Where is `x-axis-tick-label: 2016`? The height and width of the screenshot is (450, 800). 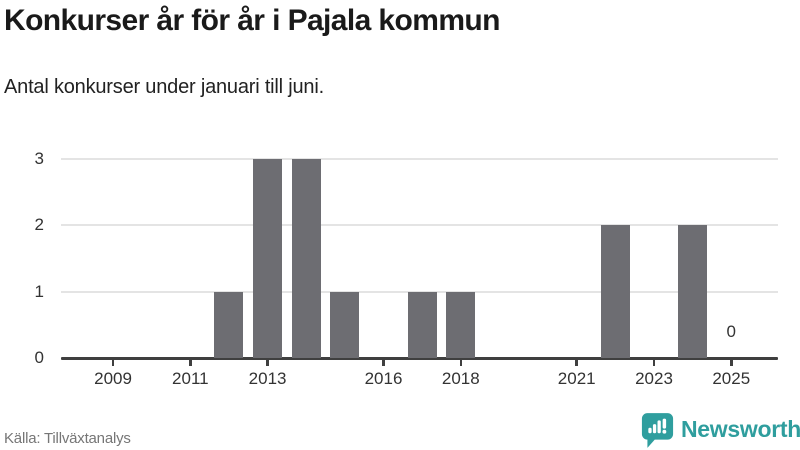 x-axis-tick-label: 2016 is located at coordinates (383, 378).